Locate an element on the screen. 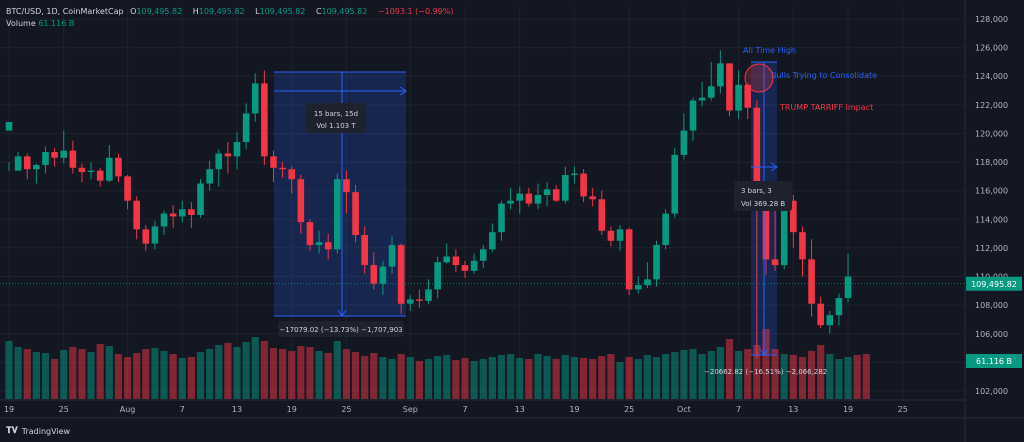 The width and height of the screenshot is (1024, 442). measure-vol-label: Vol 369.28 B is located at coordinates (763, 204).